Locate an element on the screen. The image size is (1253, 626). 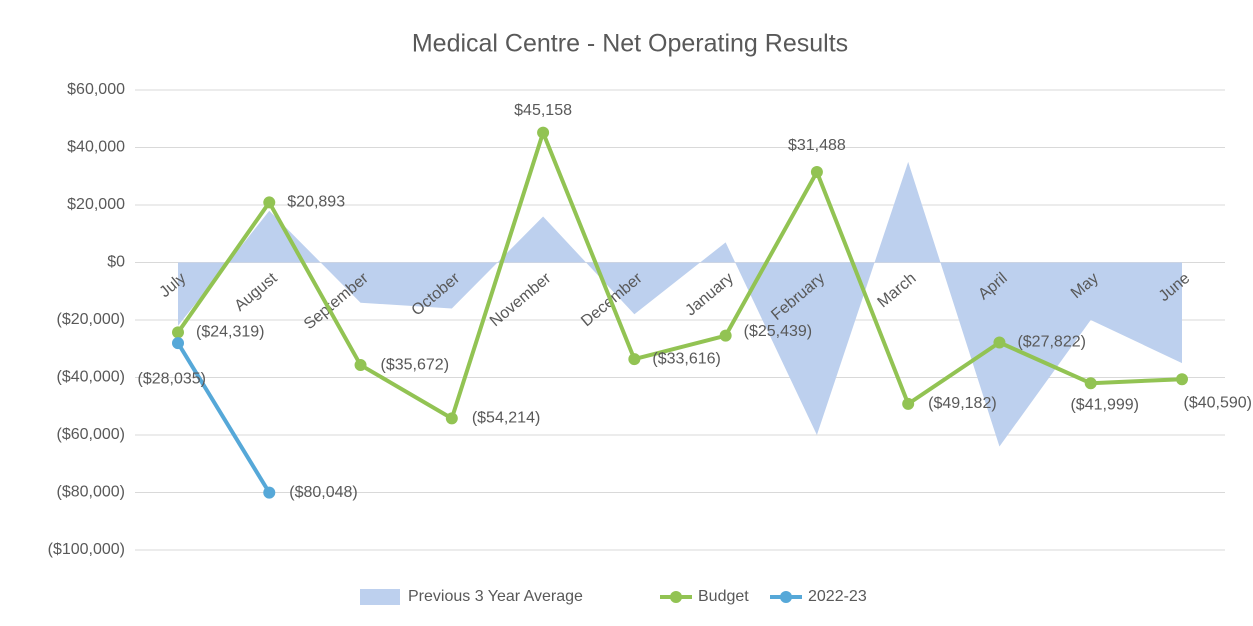
line is located at coordinates (223, 418).